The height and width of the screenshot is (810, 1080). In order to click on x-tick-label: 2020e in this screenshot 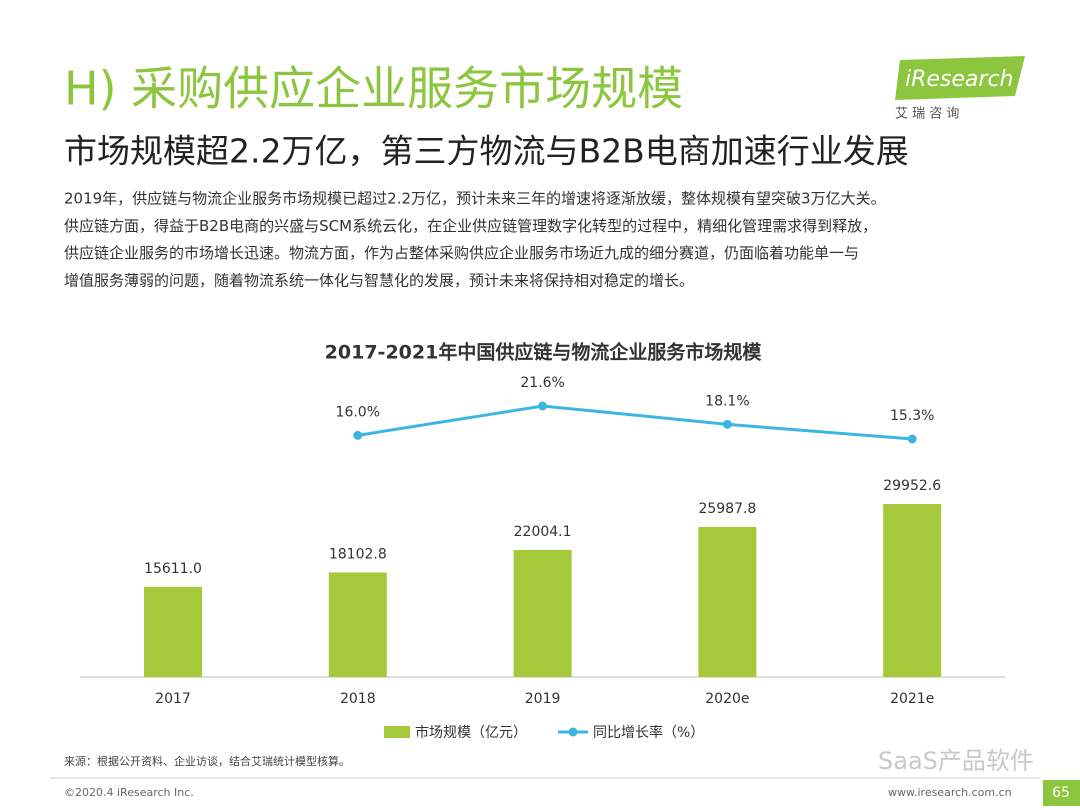, I will do `click(727, 699)`.